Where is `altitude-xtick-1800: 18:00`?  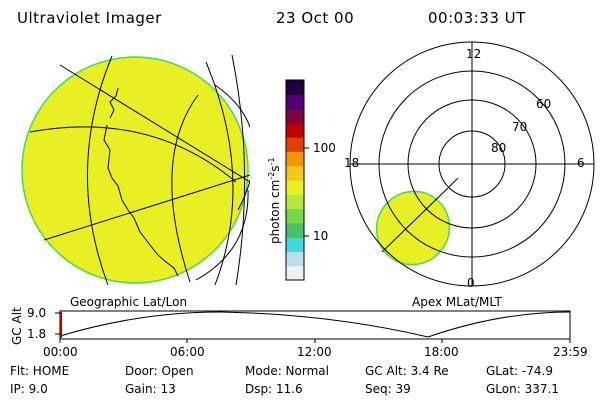
altitude-xtick-1800: 18:00 is located at coordinates (441, 352).